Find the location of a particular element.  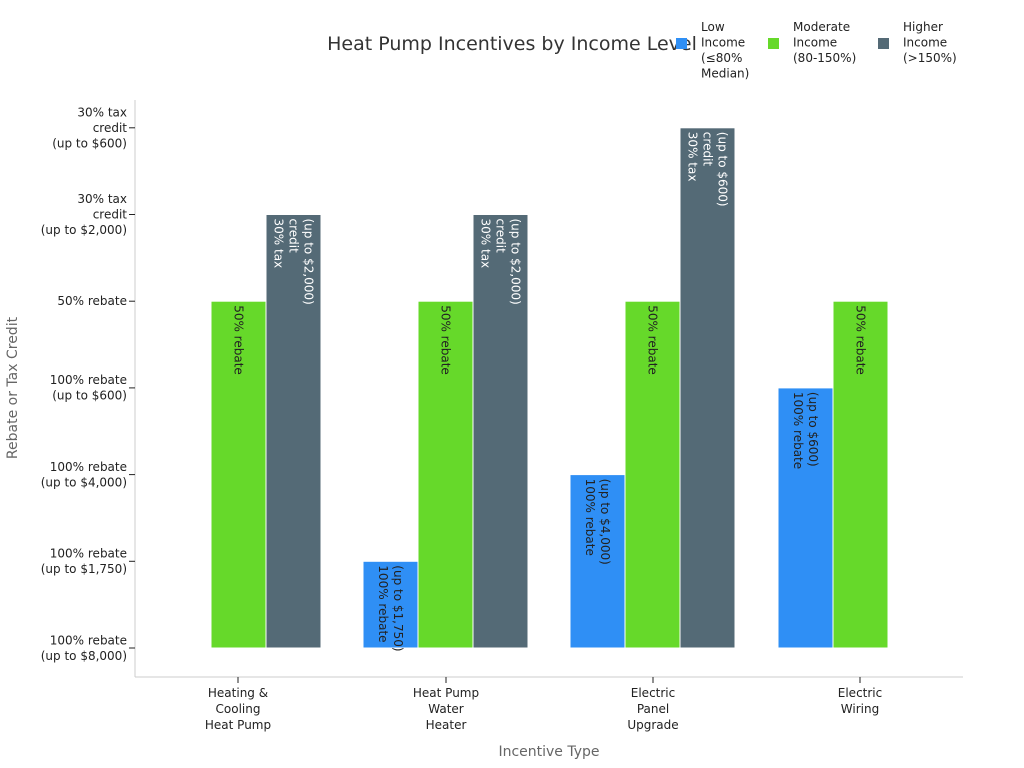

bar-value-label: 100% rebate(up to $600) is located at coordinates (805, 430).